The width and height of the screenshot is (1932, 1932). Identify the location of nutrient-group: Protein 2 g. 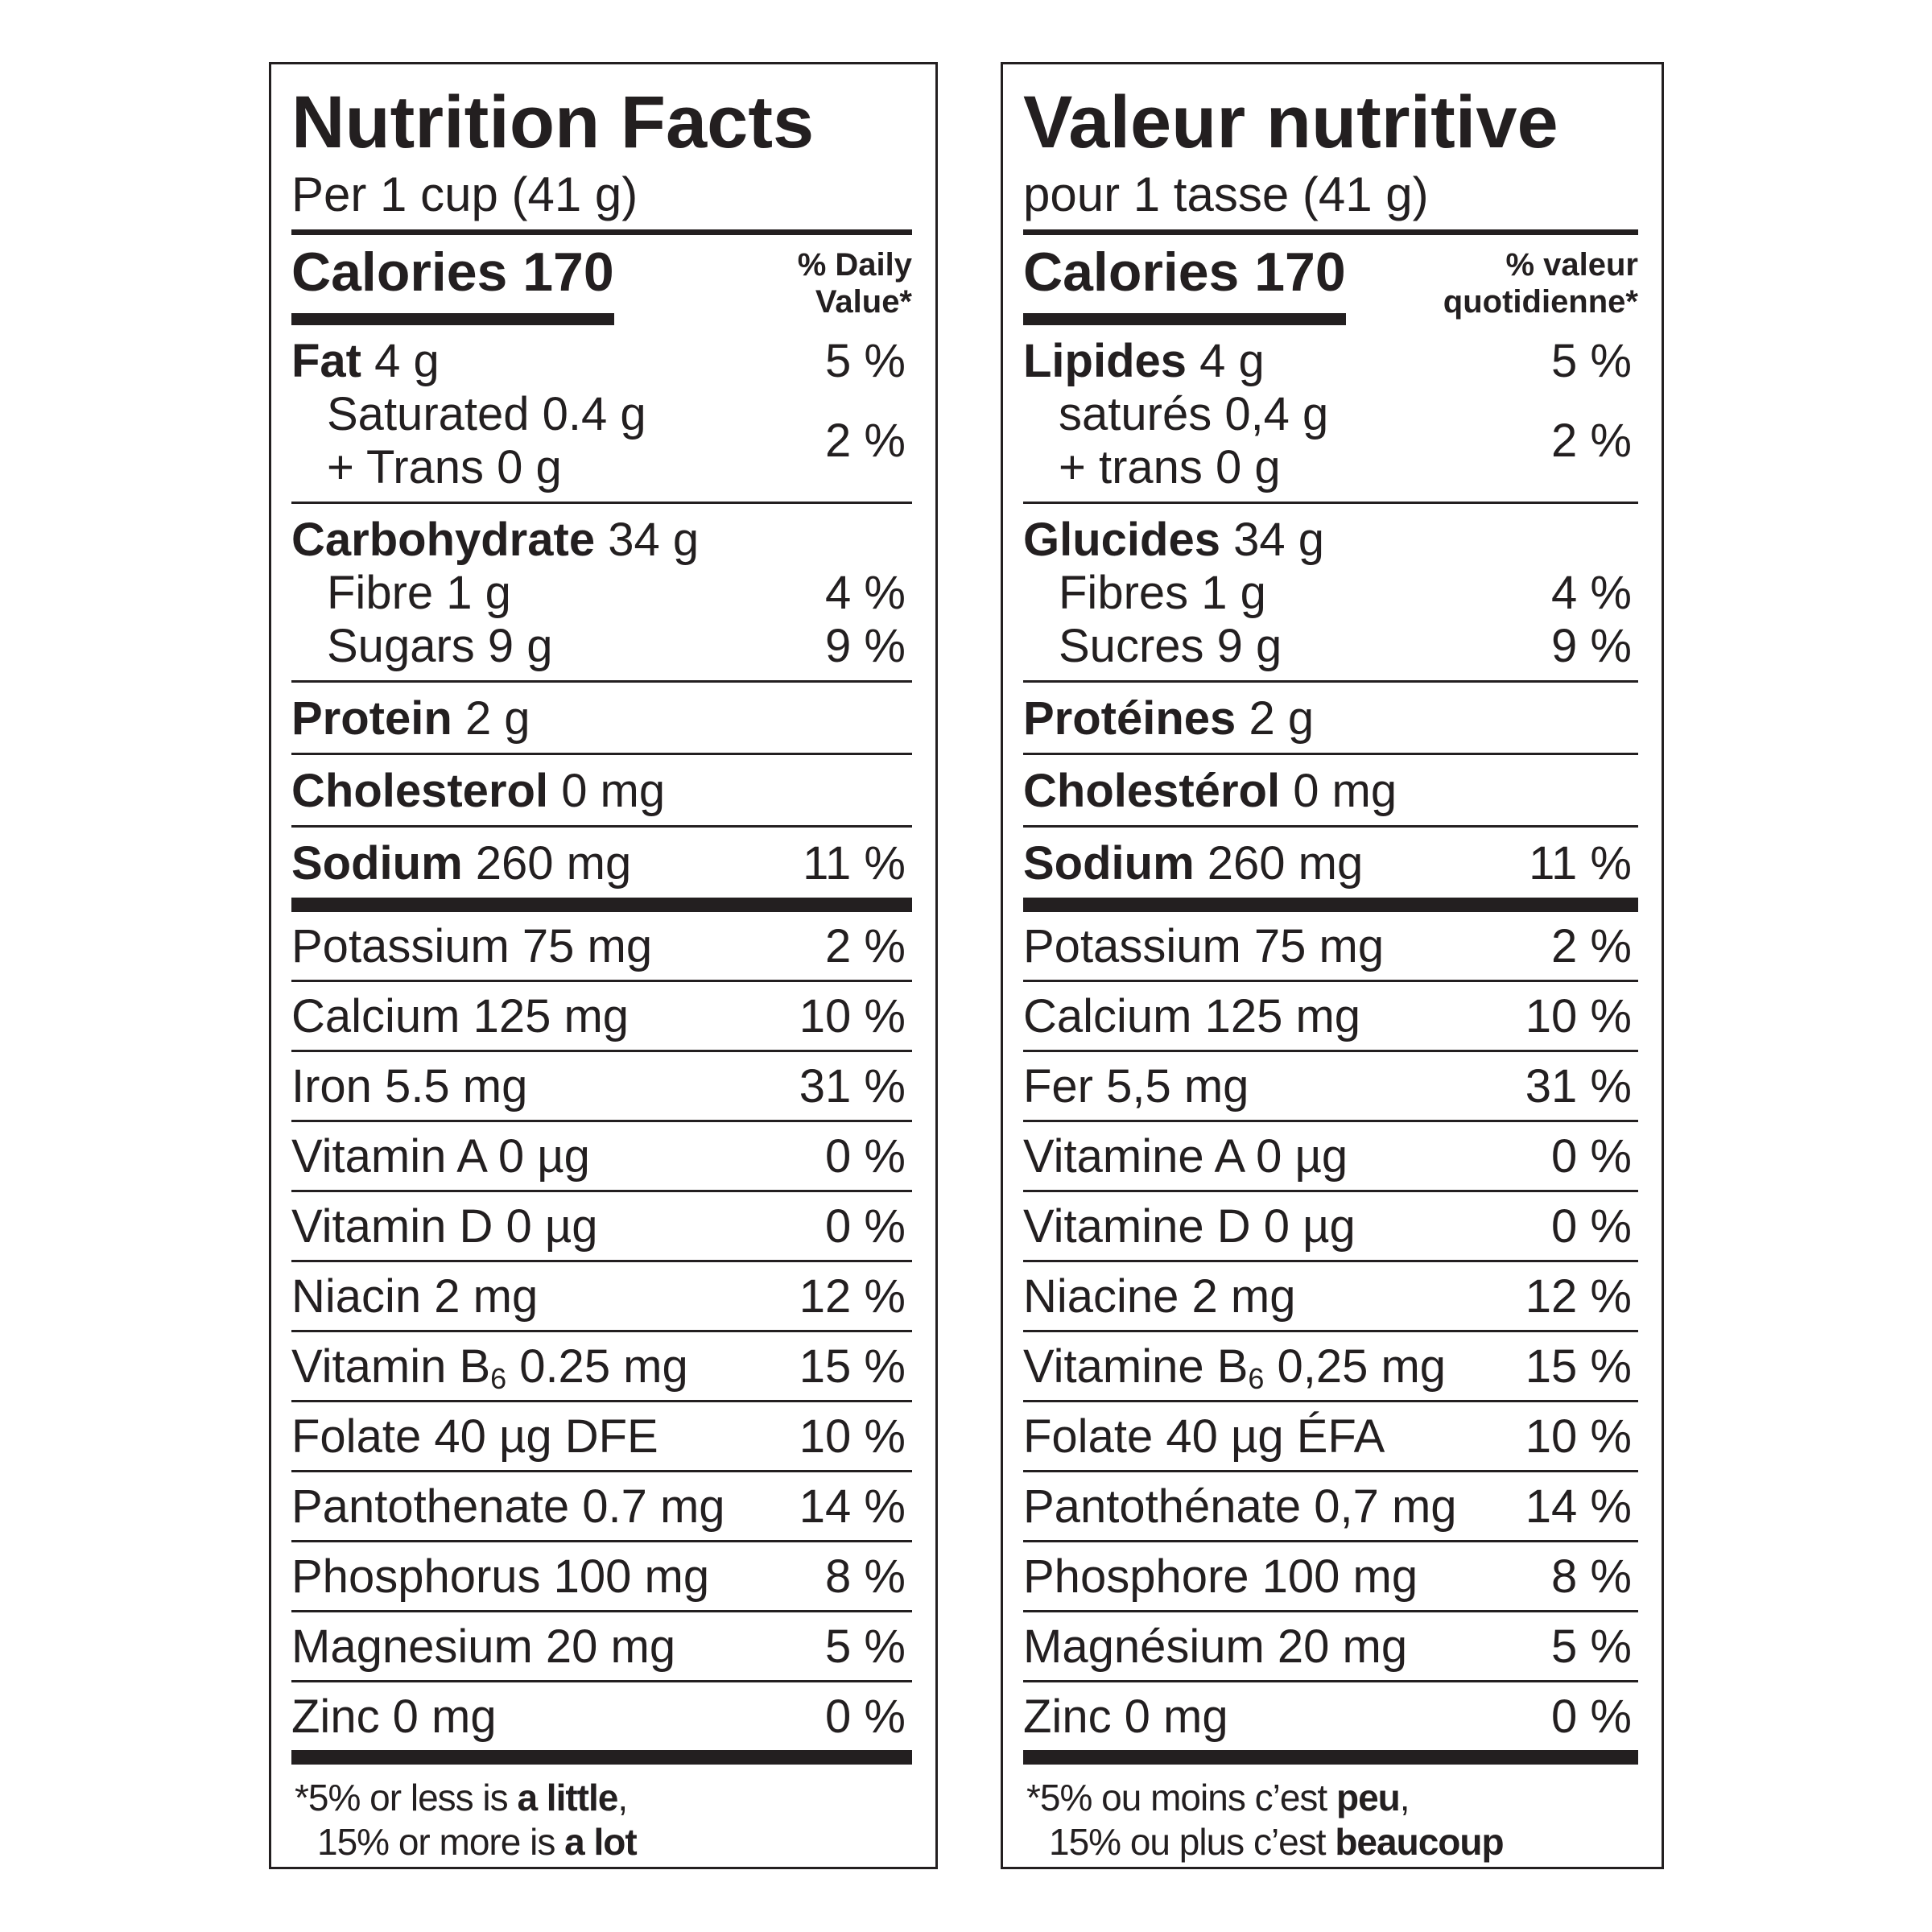
(601, 718).